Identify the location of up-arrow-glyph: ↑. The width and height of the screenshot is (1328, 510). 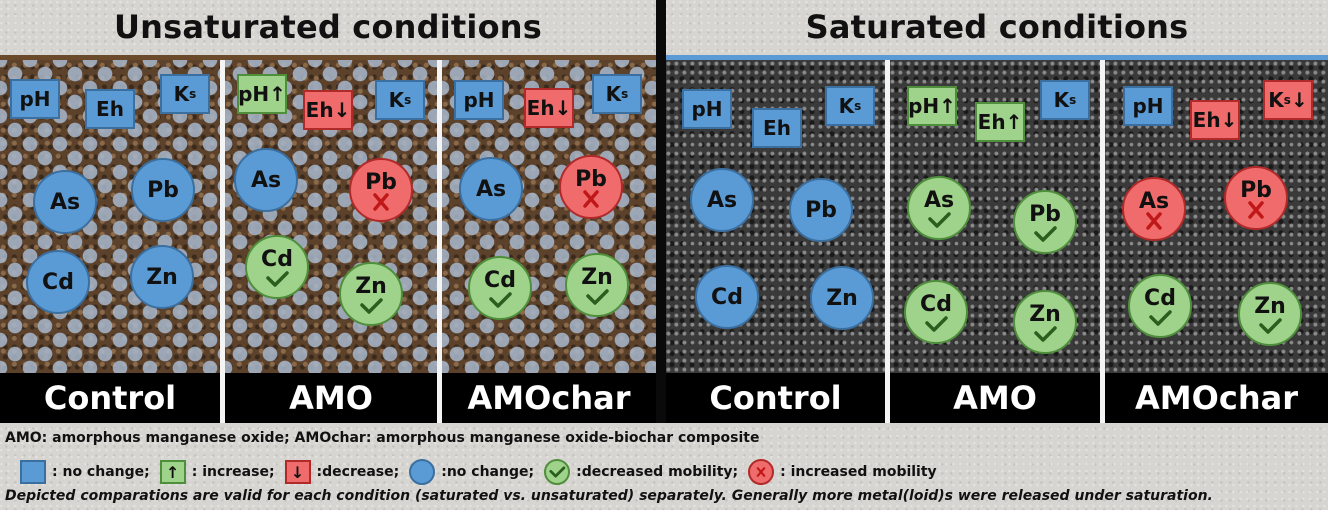
(173, 472).